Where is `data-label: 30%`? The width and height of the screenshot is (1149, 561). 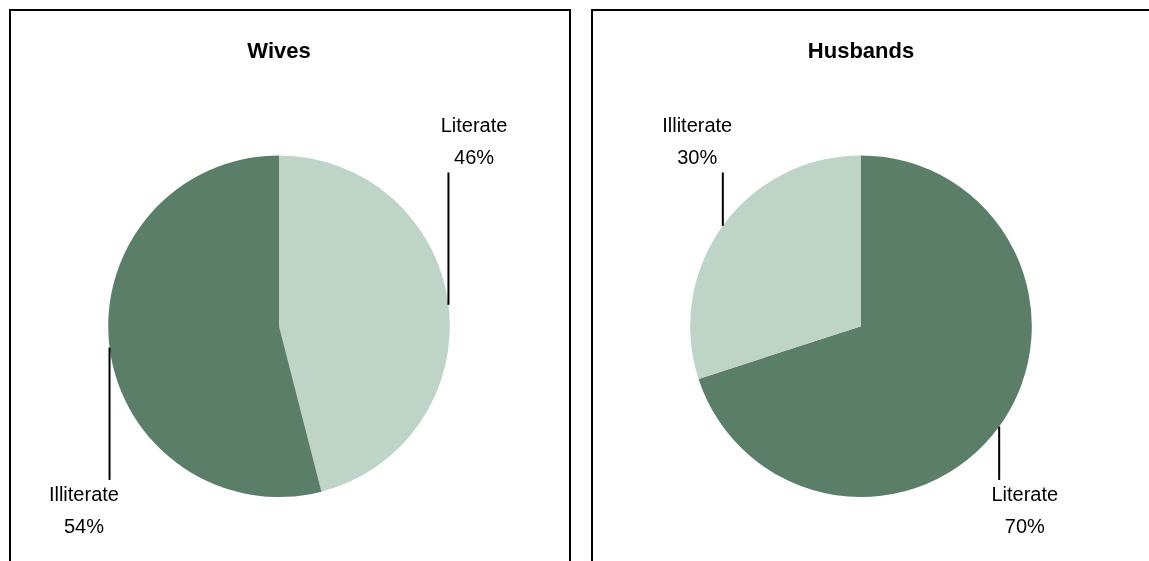
data-label: 30% is located at coordinates (697, 157).